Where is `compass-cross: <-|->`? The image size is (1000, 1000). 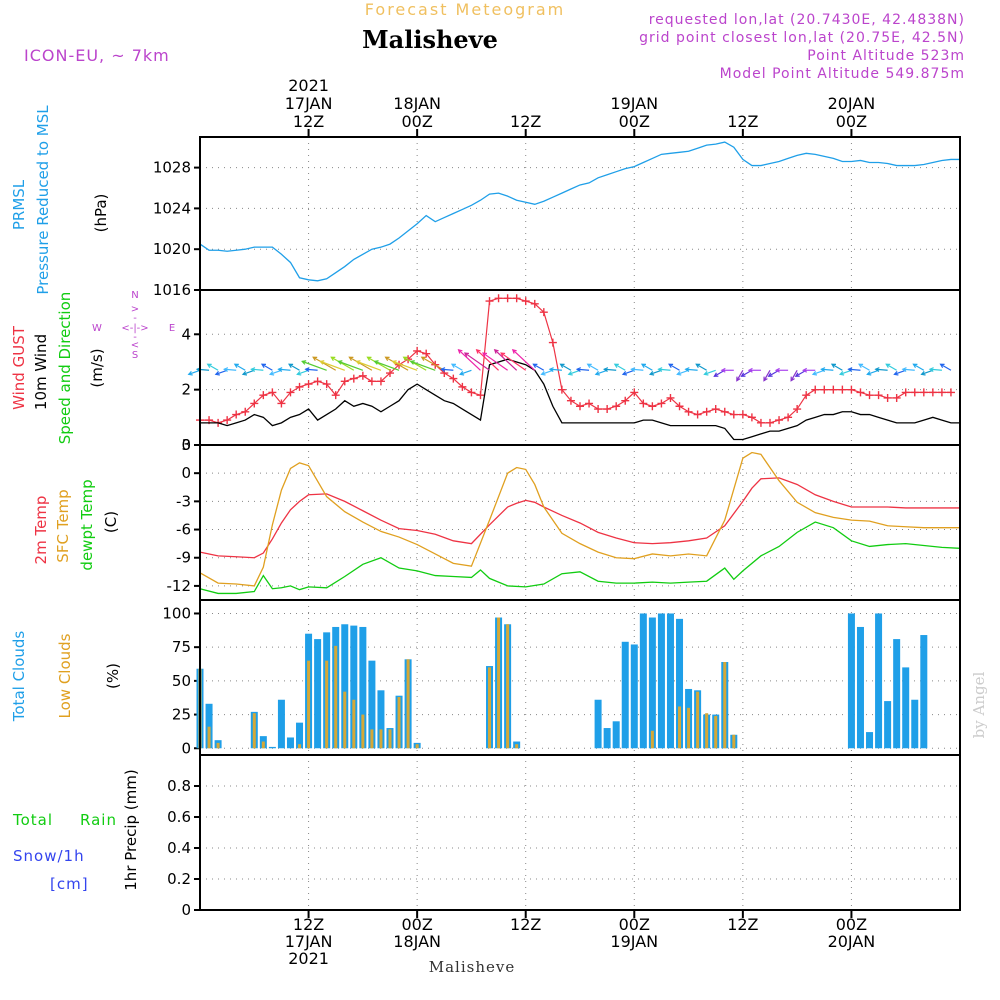
compass-cross: <-|-> is located at coordinates (134, 328).